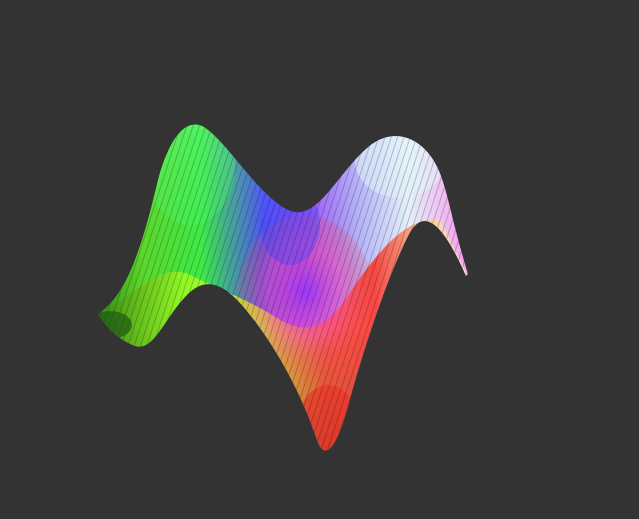 The image size is (639, 519). What do you see at coordinates (115, 325) in the screenshot?
I see `surface-left-tip-shadow` at bounding box center [115, 325].